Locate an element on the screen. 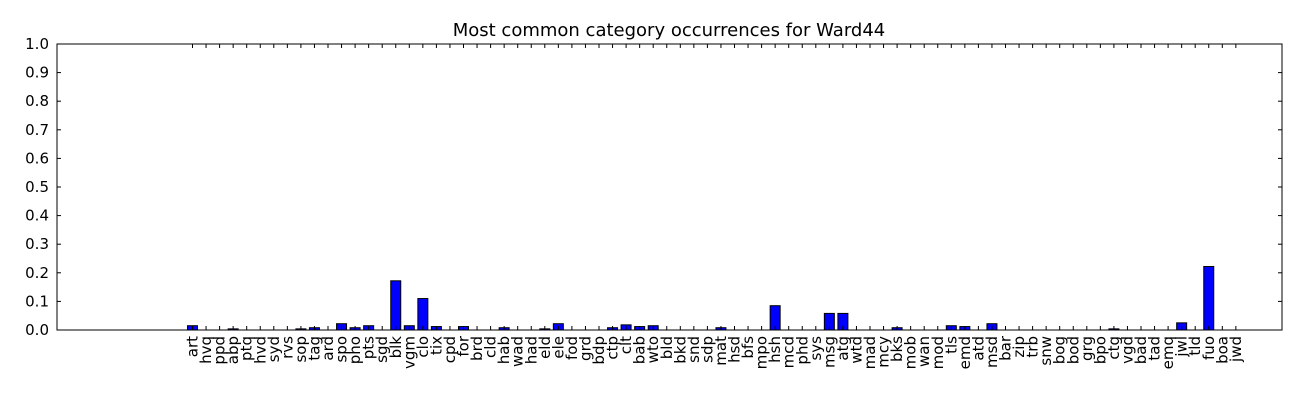 This screenshot has height=400, width=1300. x-tick-label: msg is located at coordinates (829, 352).